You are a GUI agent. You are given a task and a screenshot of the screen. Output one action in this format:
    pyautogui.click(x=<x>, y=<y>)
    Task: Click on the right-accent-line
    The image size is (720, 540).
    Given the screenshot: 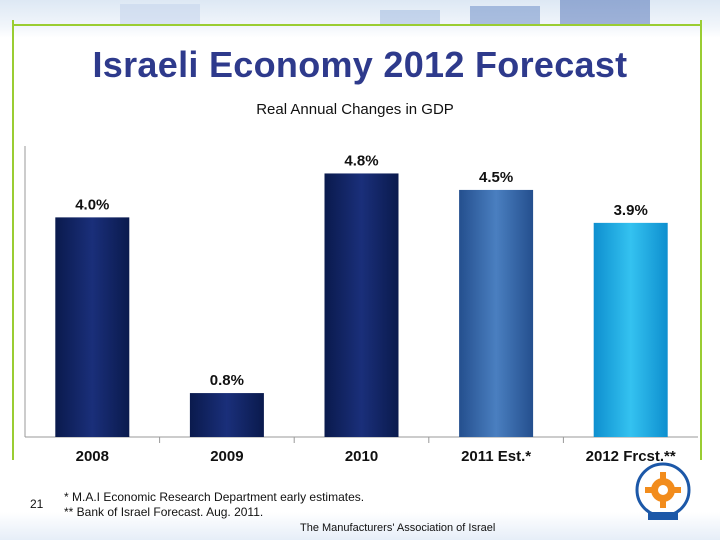 What is the action you would take?
    pyautogui.click(x=701, y=240)
    